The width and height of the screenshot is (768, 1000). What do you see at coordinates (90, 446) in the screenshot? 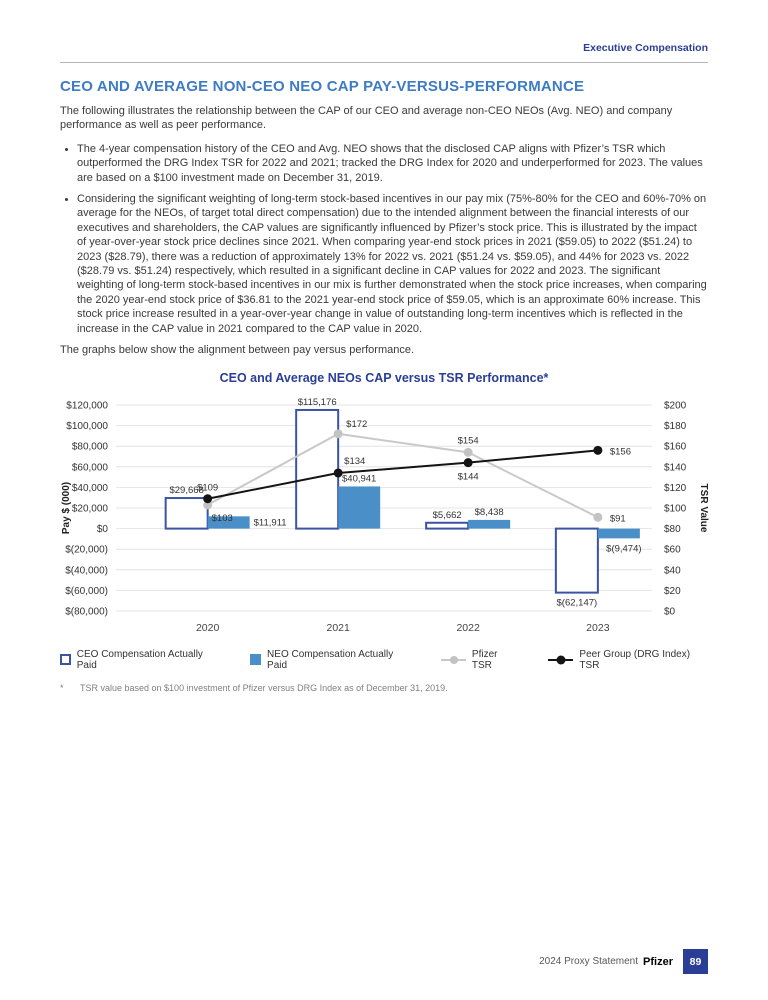
I see `left-axis-tick: $80,000` at bounding box center [90, 446].